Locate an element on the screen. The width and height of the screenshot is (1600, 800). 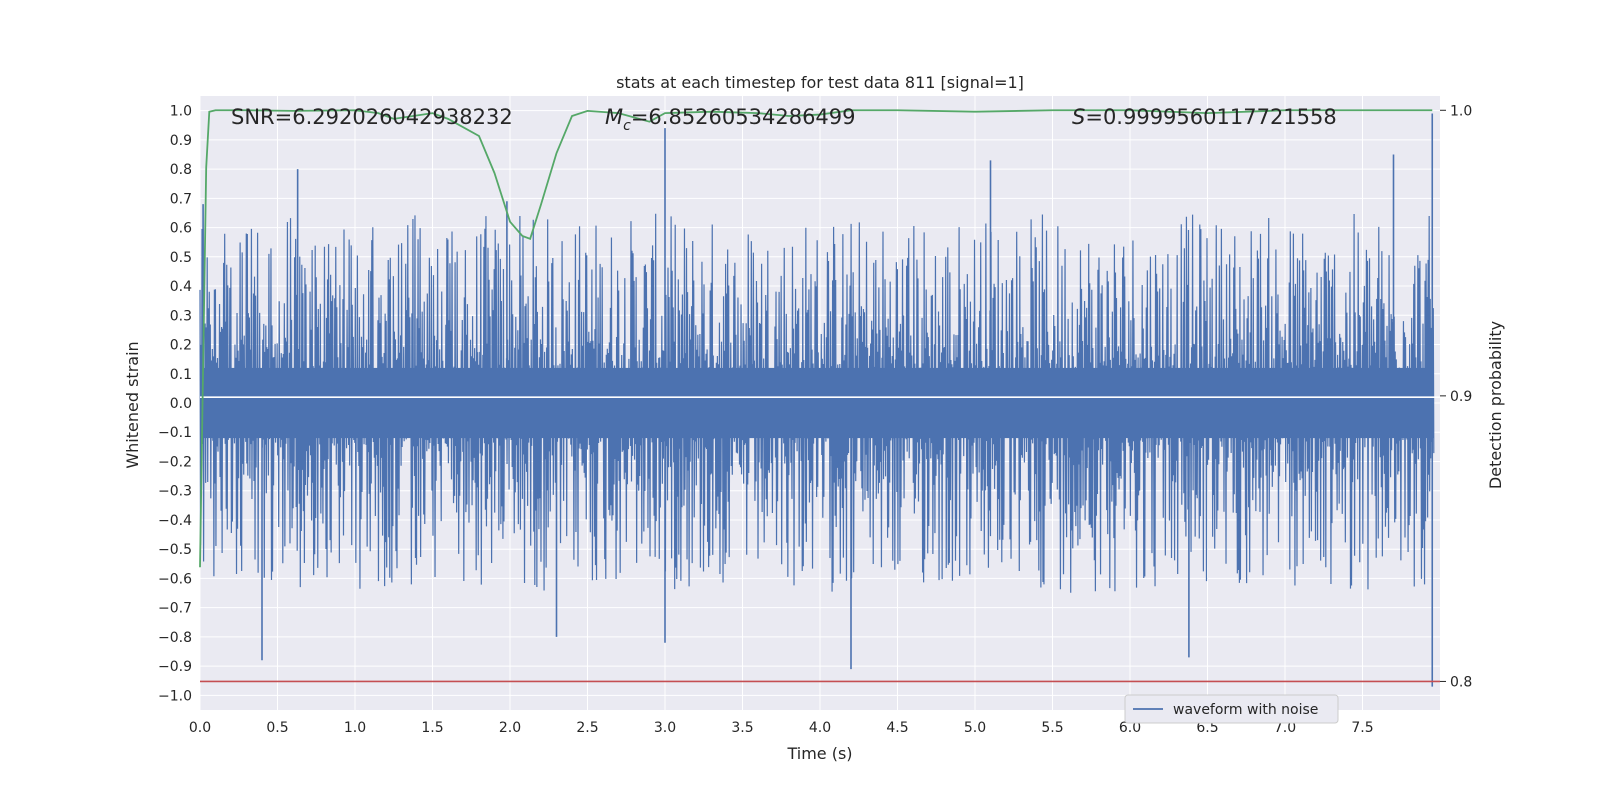
y-tick-label: −0.7 is located at coordinates (175, 609).